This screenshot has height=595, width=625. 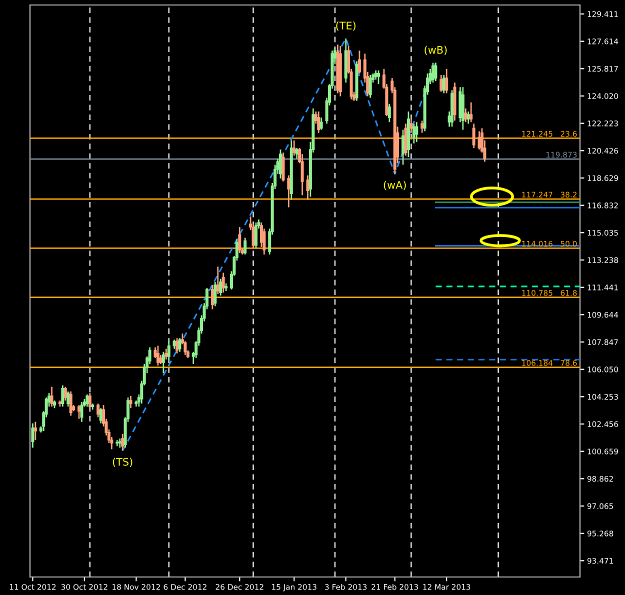 What do you see at coordinates (435, 51) in the screenshot?
I see `data-label: (wB)` at bounding box center [435, 51].